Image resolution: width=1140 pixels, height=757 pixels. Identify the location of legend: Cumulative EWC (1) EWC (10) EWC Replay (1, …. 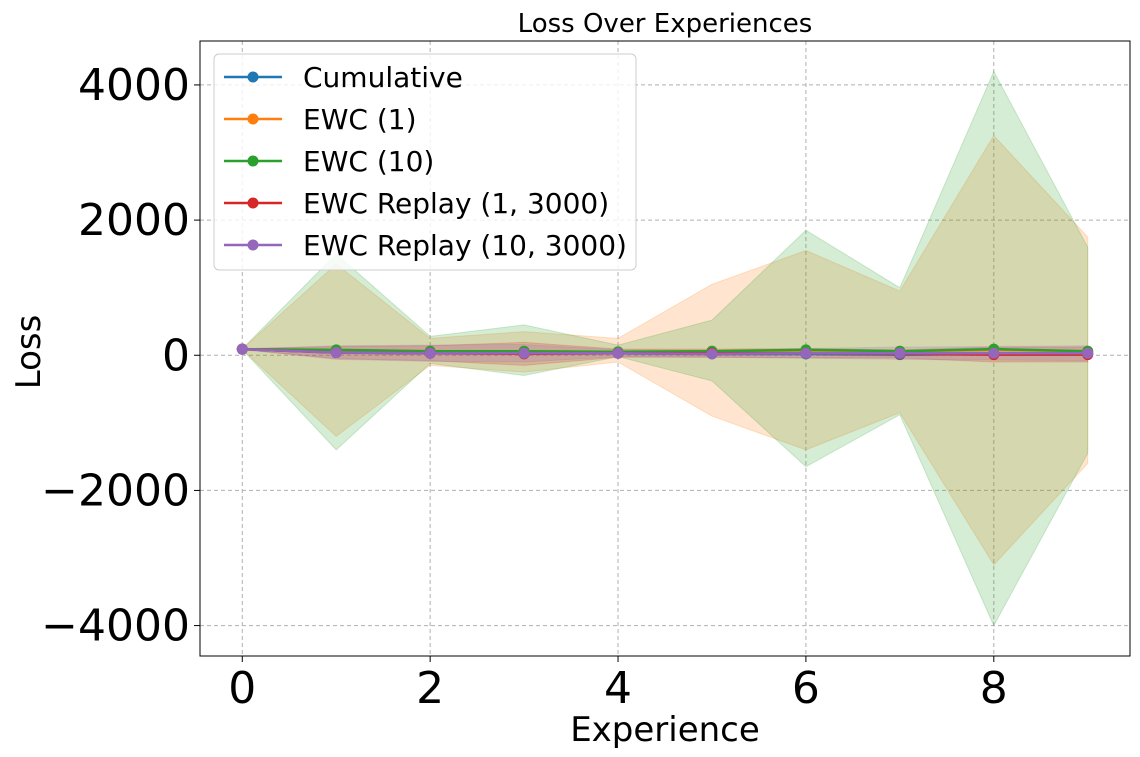
(425, 162).